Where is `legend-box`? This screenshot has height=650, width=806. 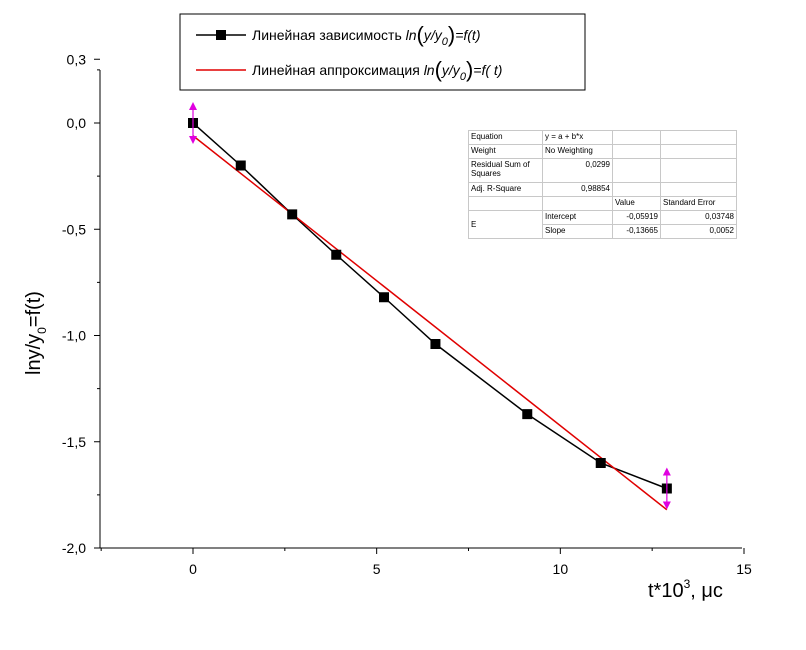
legend-box is located at coordinates (382, 52).